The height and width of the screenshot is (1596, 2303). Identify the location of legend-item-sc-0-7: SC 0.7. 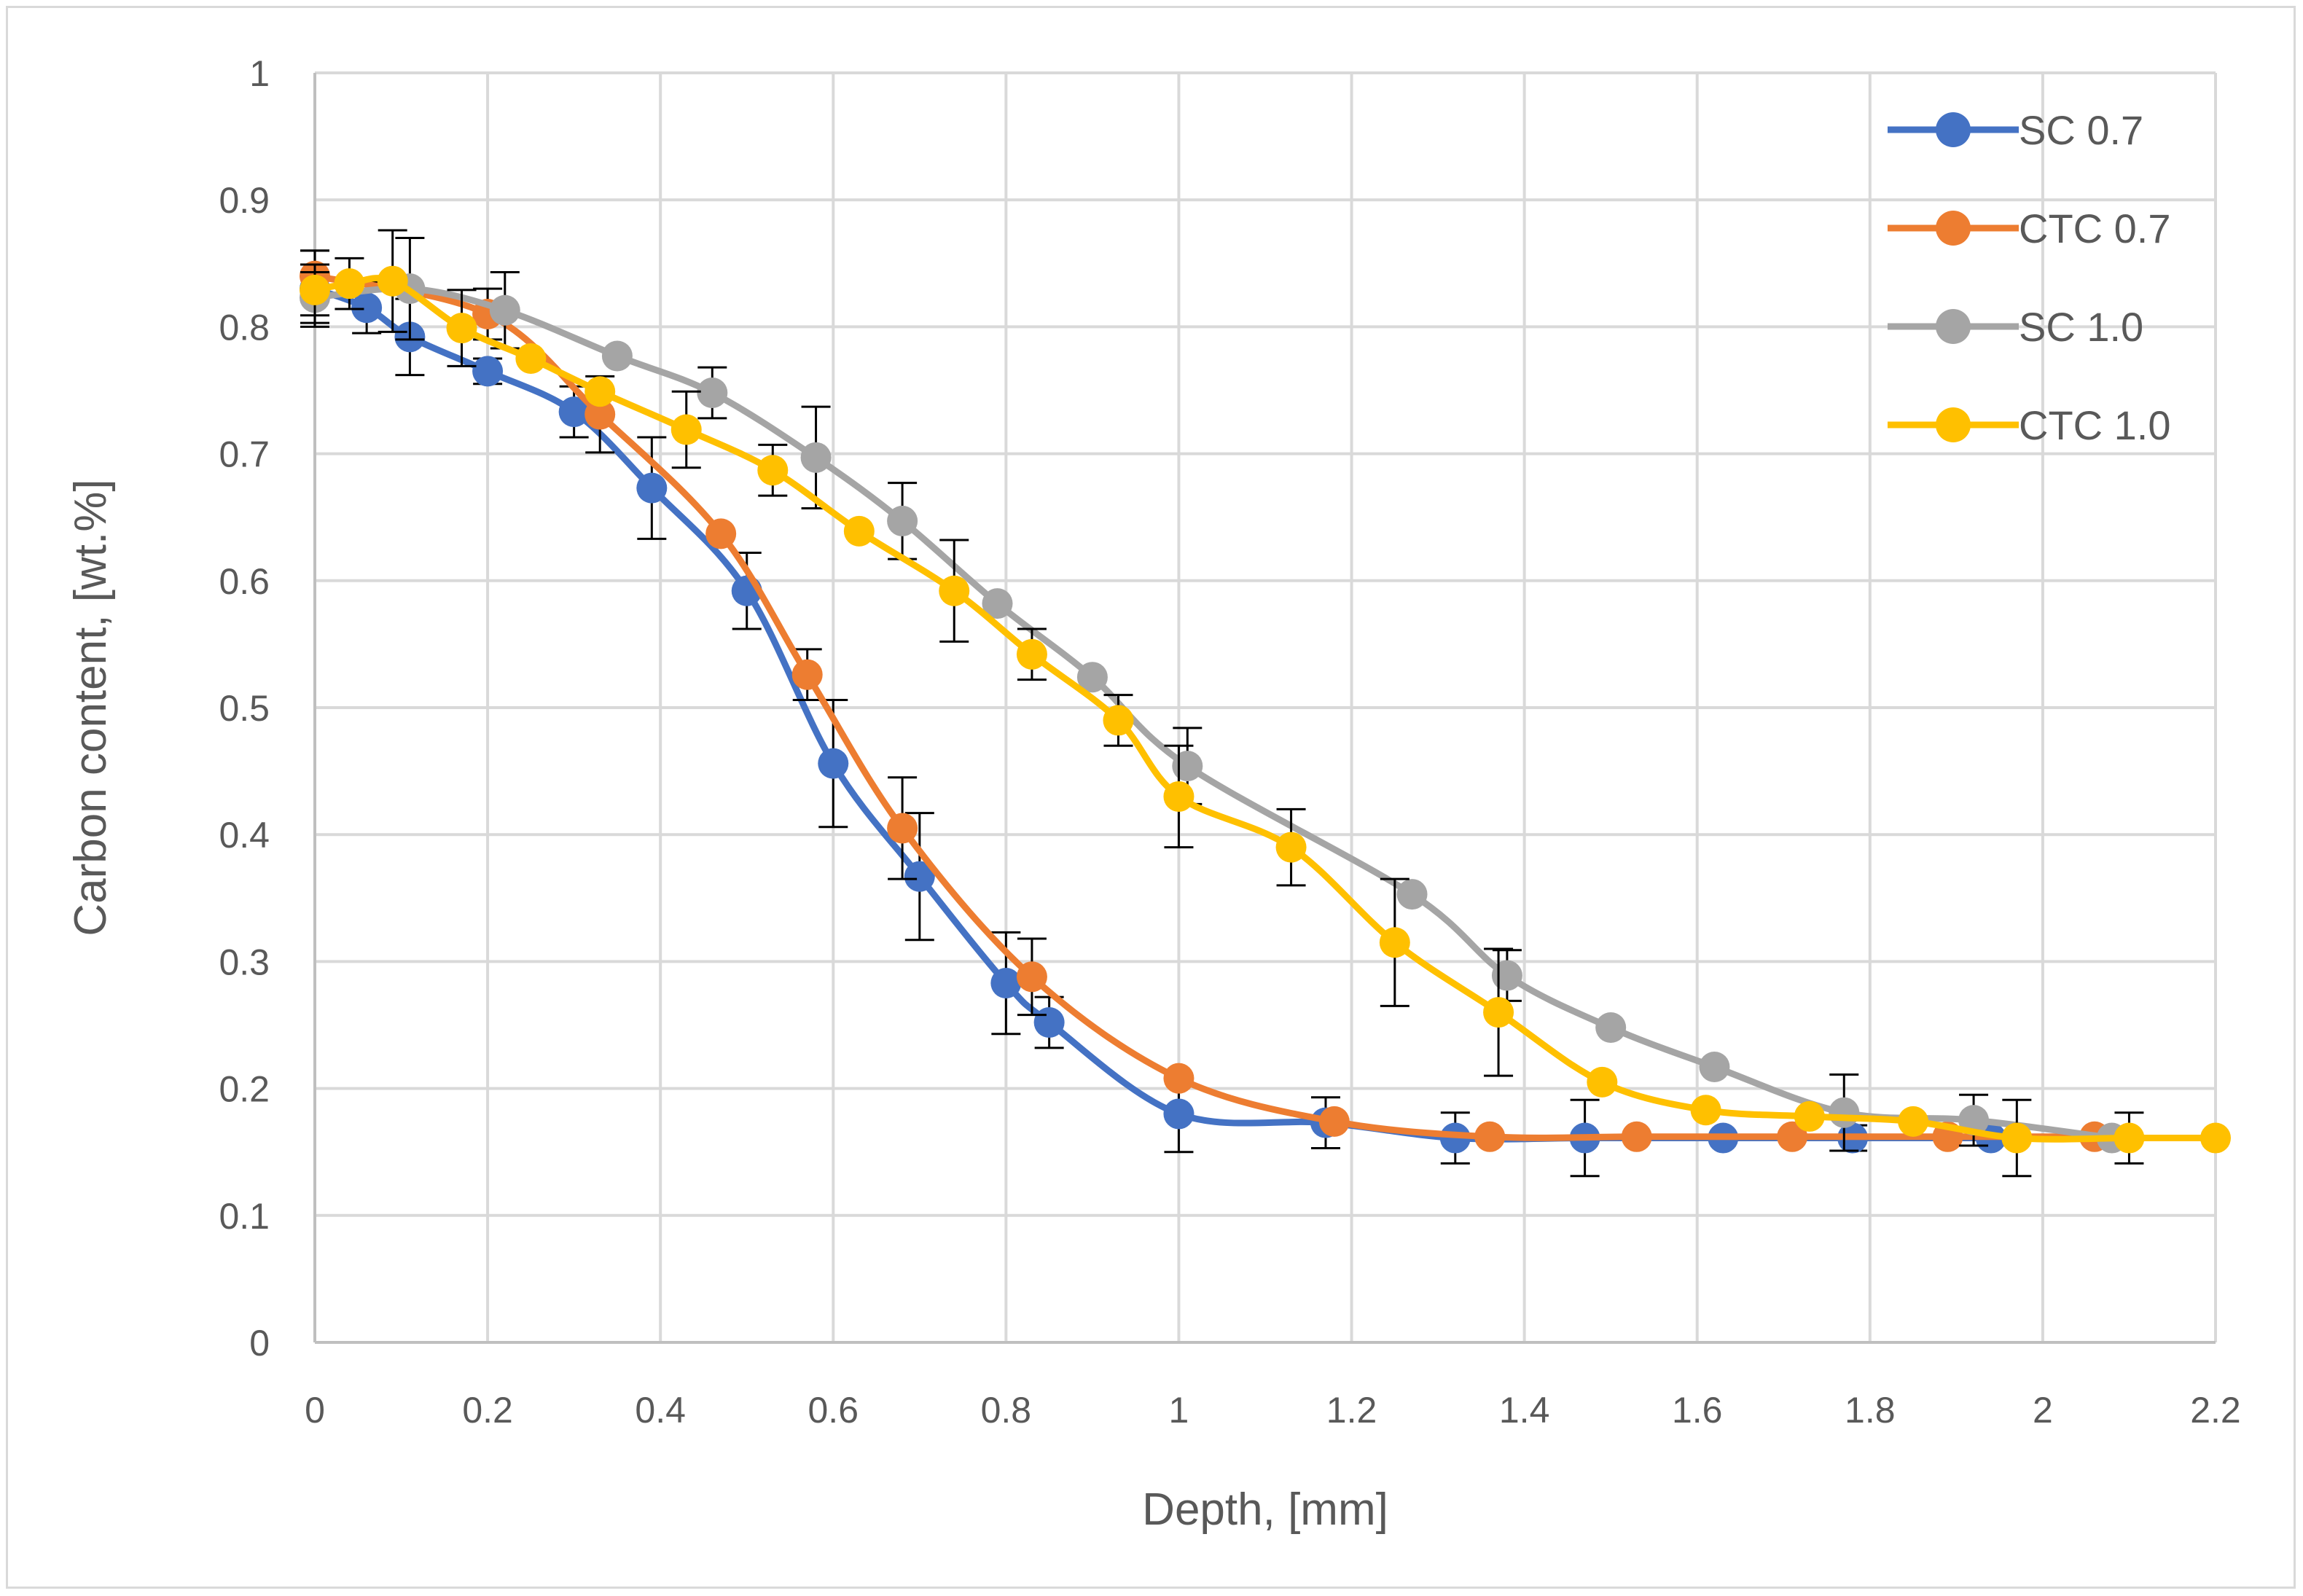
(2015, 130).